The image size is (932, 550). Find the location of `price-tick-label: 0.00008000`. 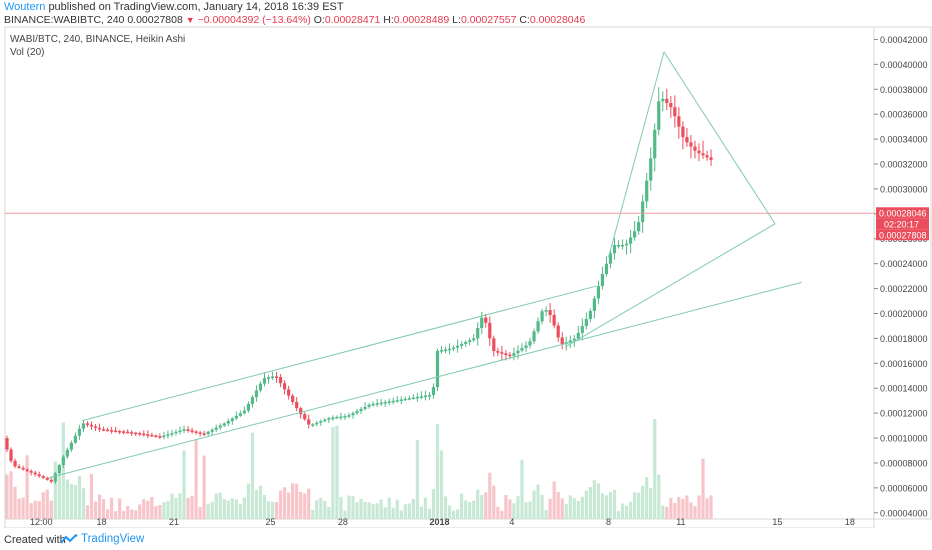

price-tick-label: 0.00008000 is located at coordinates (904, 463).